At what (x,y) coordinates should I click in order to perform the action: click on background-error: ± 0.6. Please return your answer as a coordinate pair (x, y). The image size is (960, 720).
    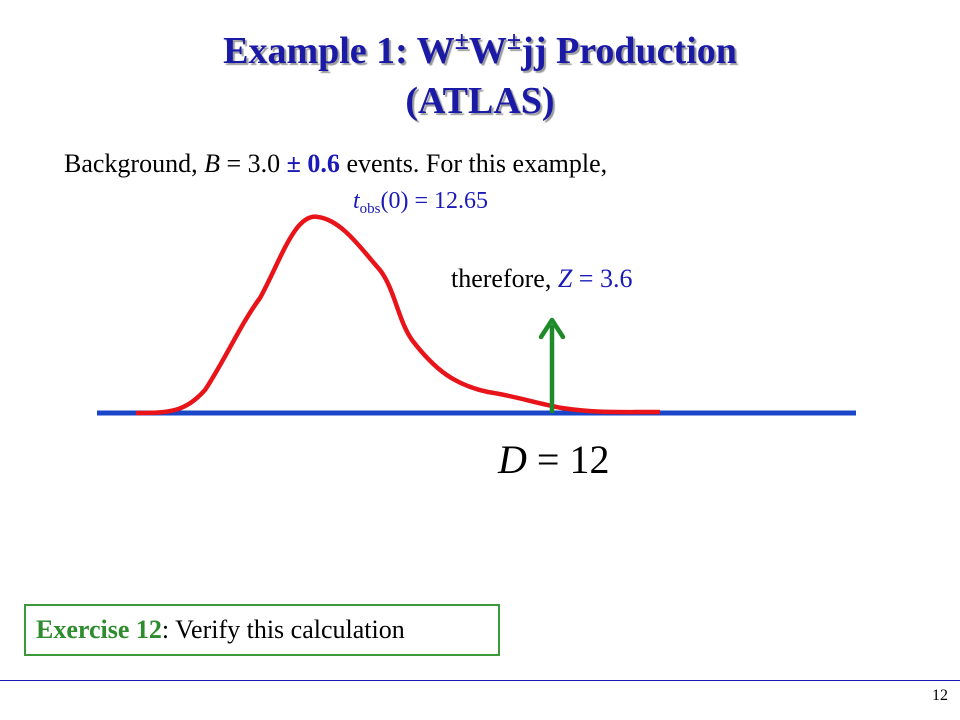
    Looking at the image, I should click on (313, 163).